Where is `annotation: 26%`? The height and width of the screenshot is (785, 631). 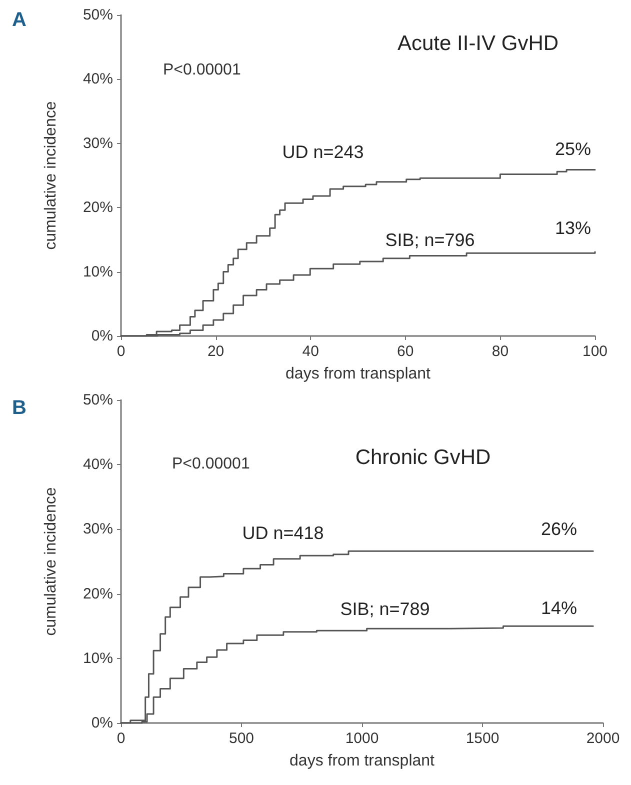
annotation: 26% is located at coordinates (559, 529).